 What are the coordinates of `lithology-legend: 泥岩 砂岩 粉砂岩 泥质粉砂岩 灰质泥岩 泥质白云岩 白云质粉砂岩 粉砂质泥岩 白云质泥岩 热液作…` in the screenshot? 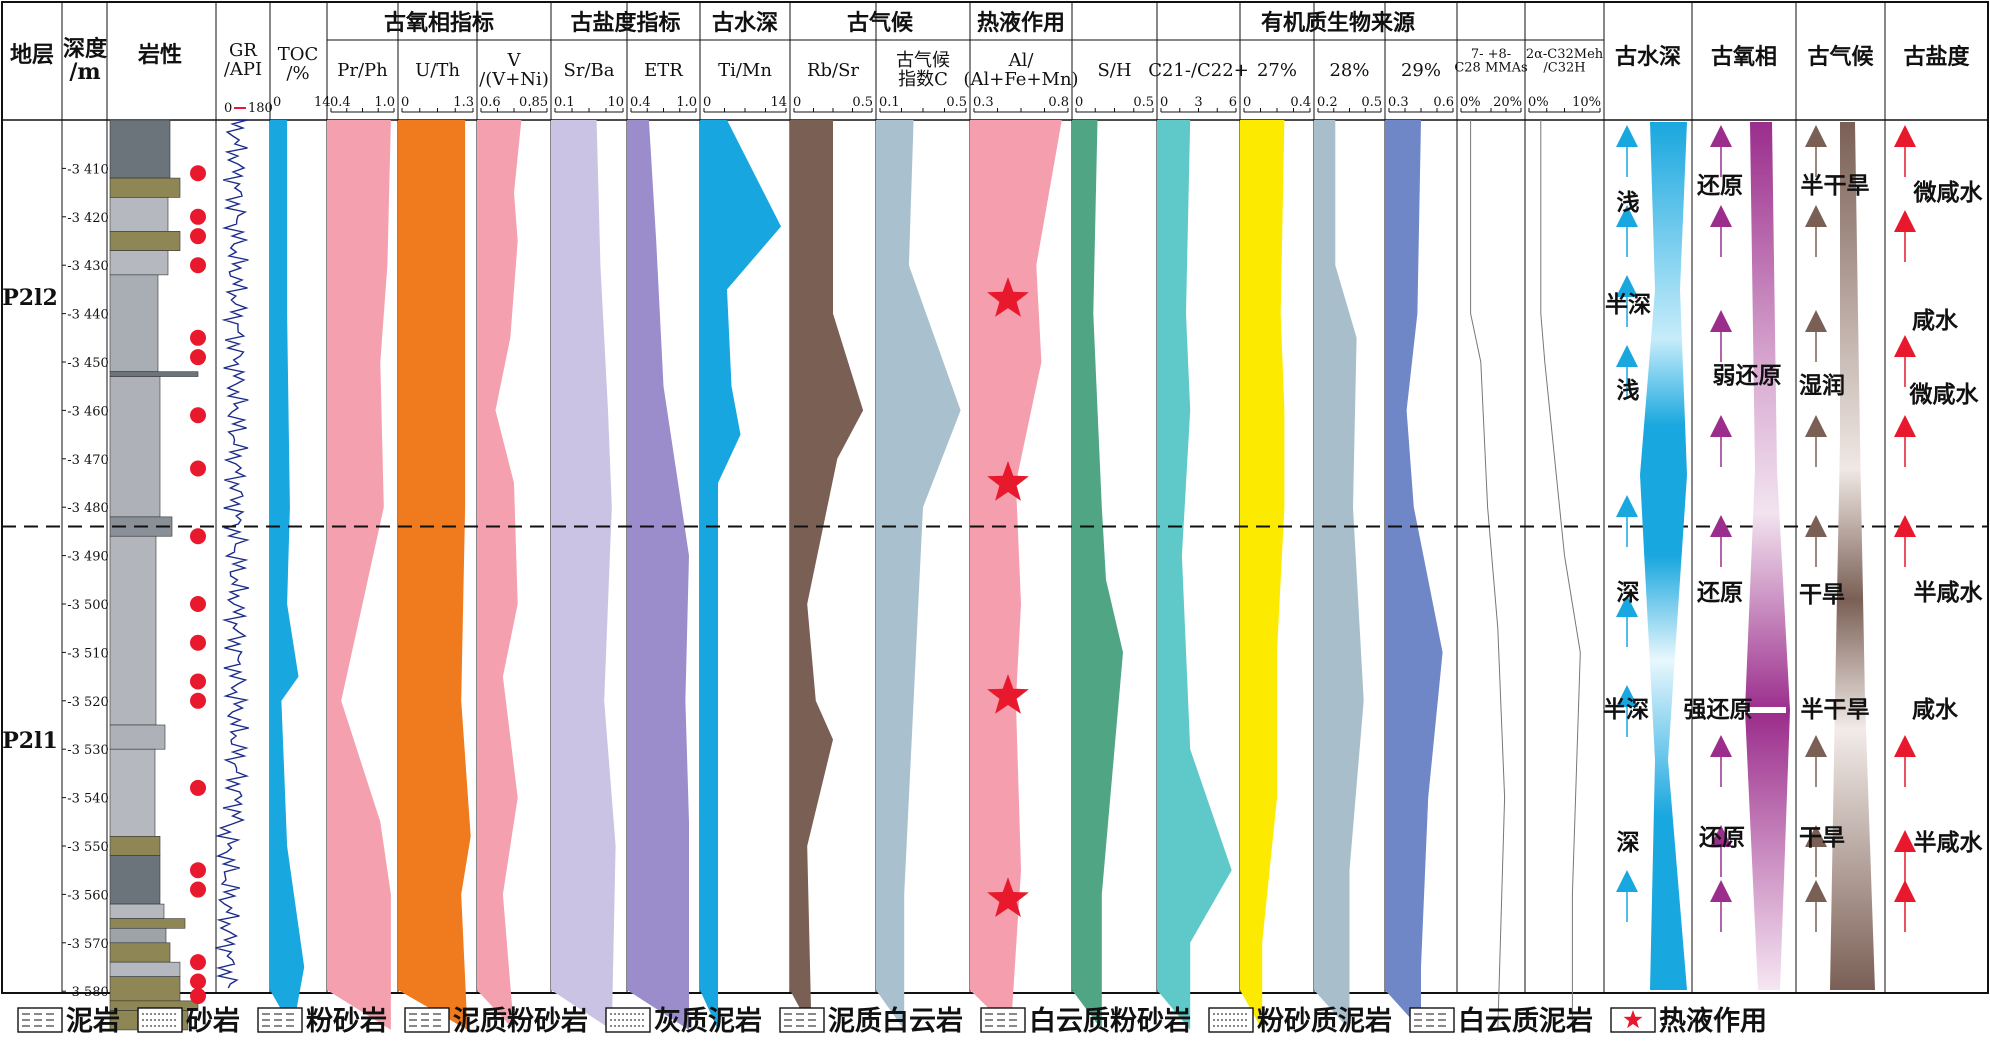 It's located at (892, 1021).